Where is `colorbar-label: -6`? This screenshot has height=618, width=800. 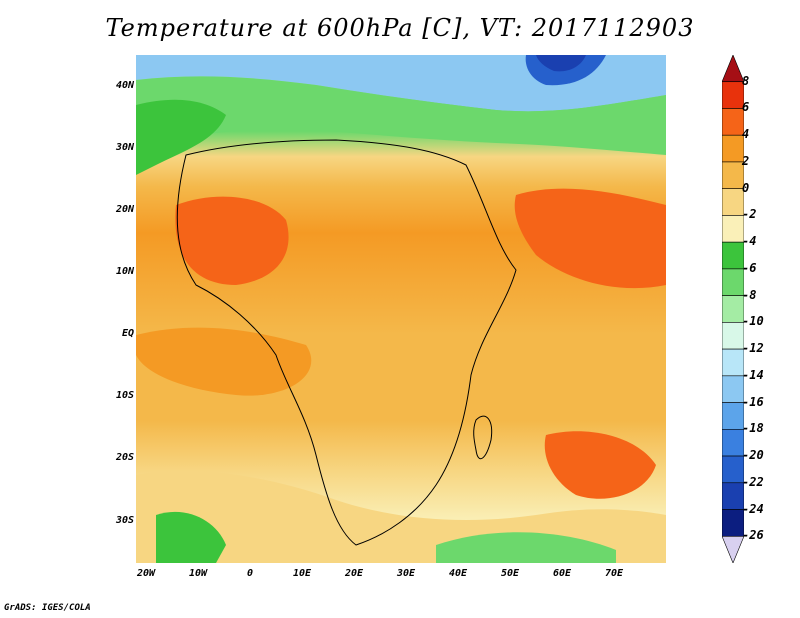
colorbar-label: -6 is located at coordinates (749, 267).